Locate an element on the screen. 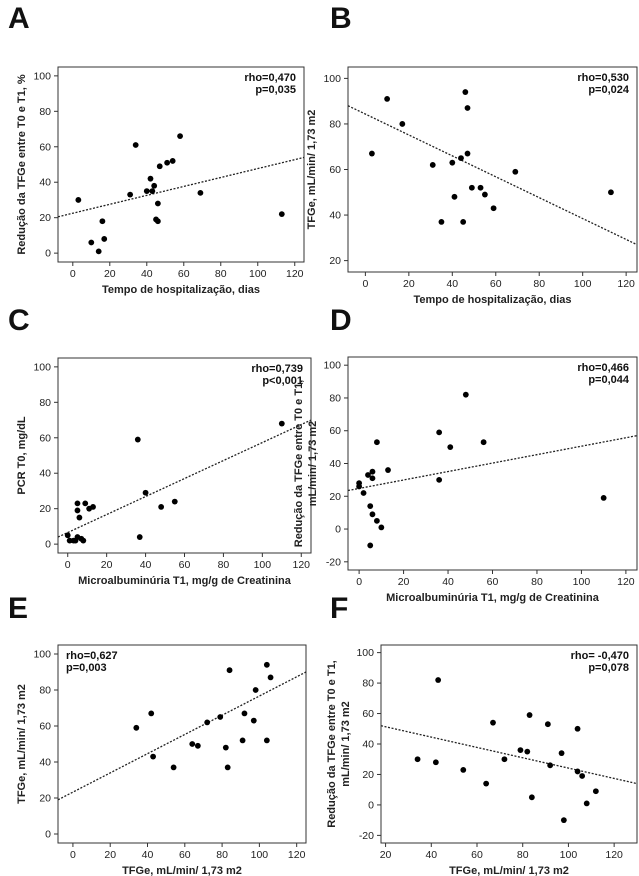 This screenshot has width=639, height=876. stat-text: rho=0,470 is located at coordinates (270, 78).